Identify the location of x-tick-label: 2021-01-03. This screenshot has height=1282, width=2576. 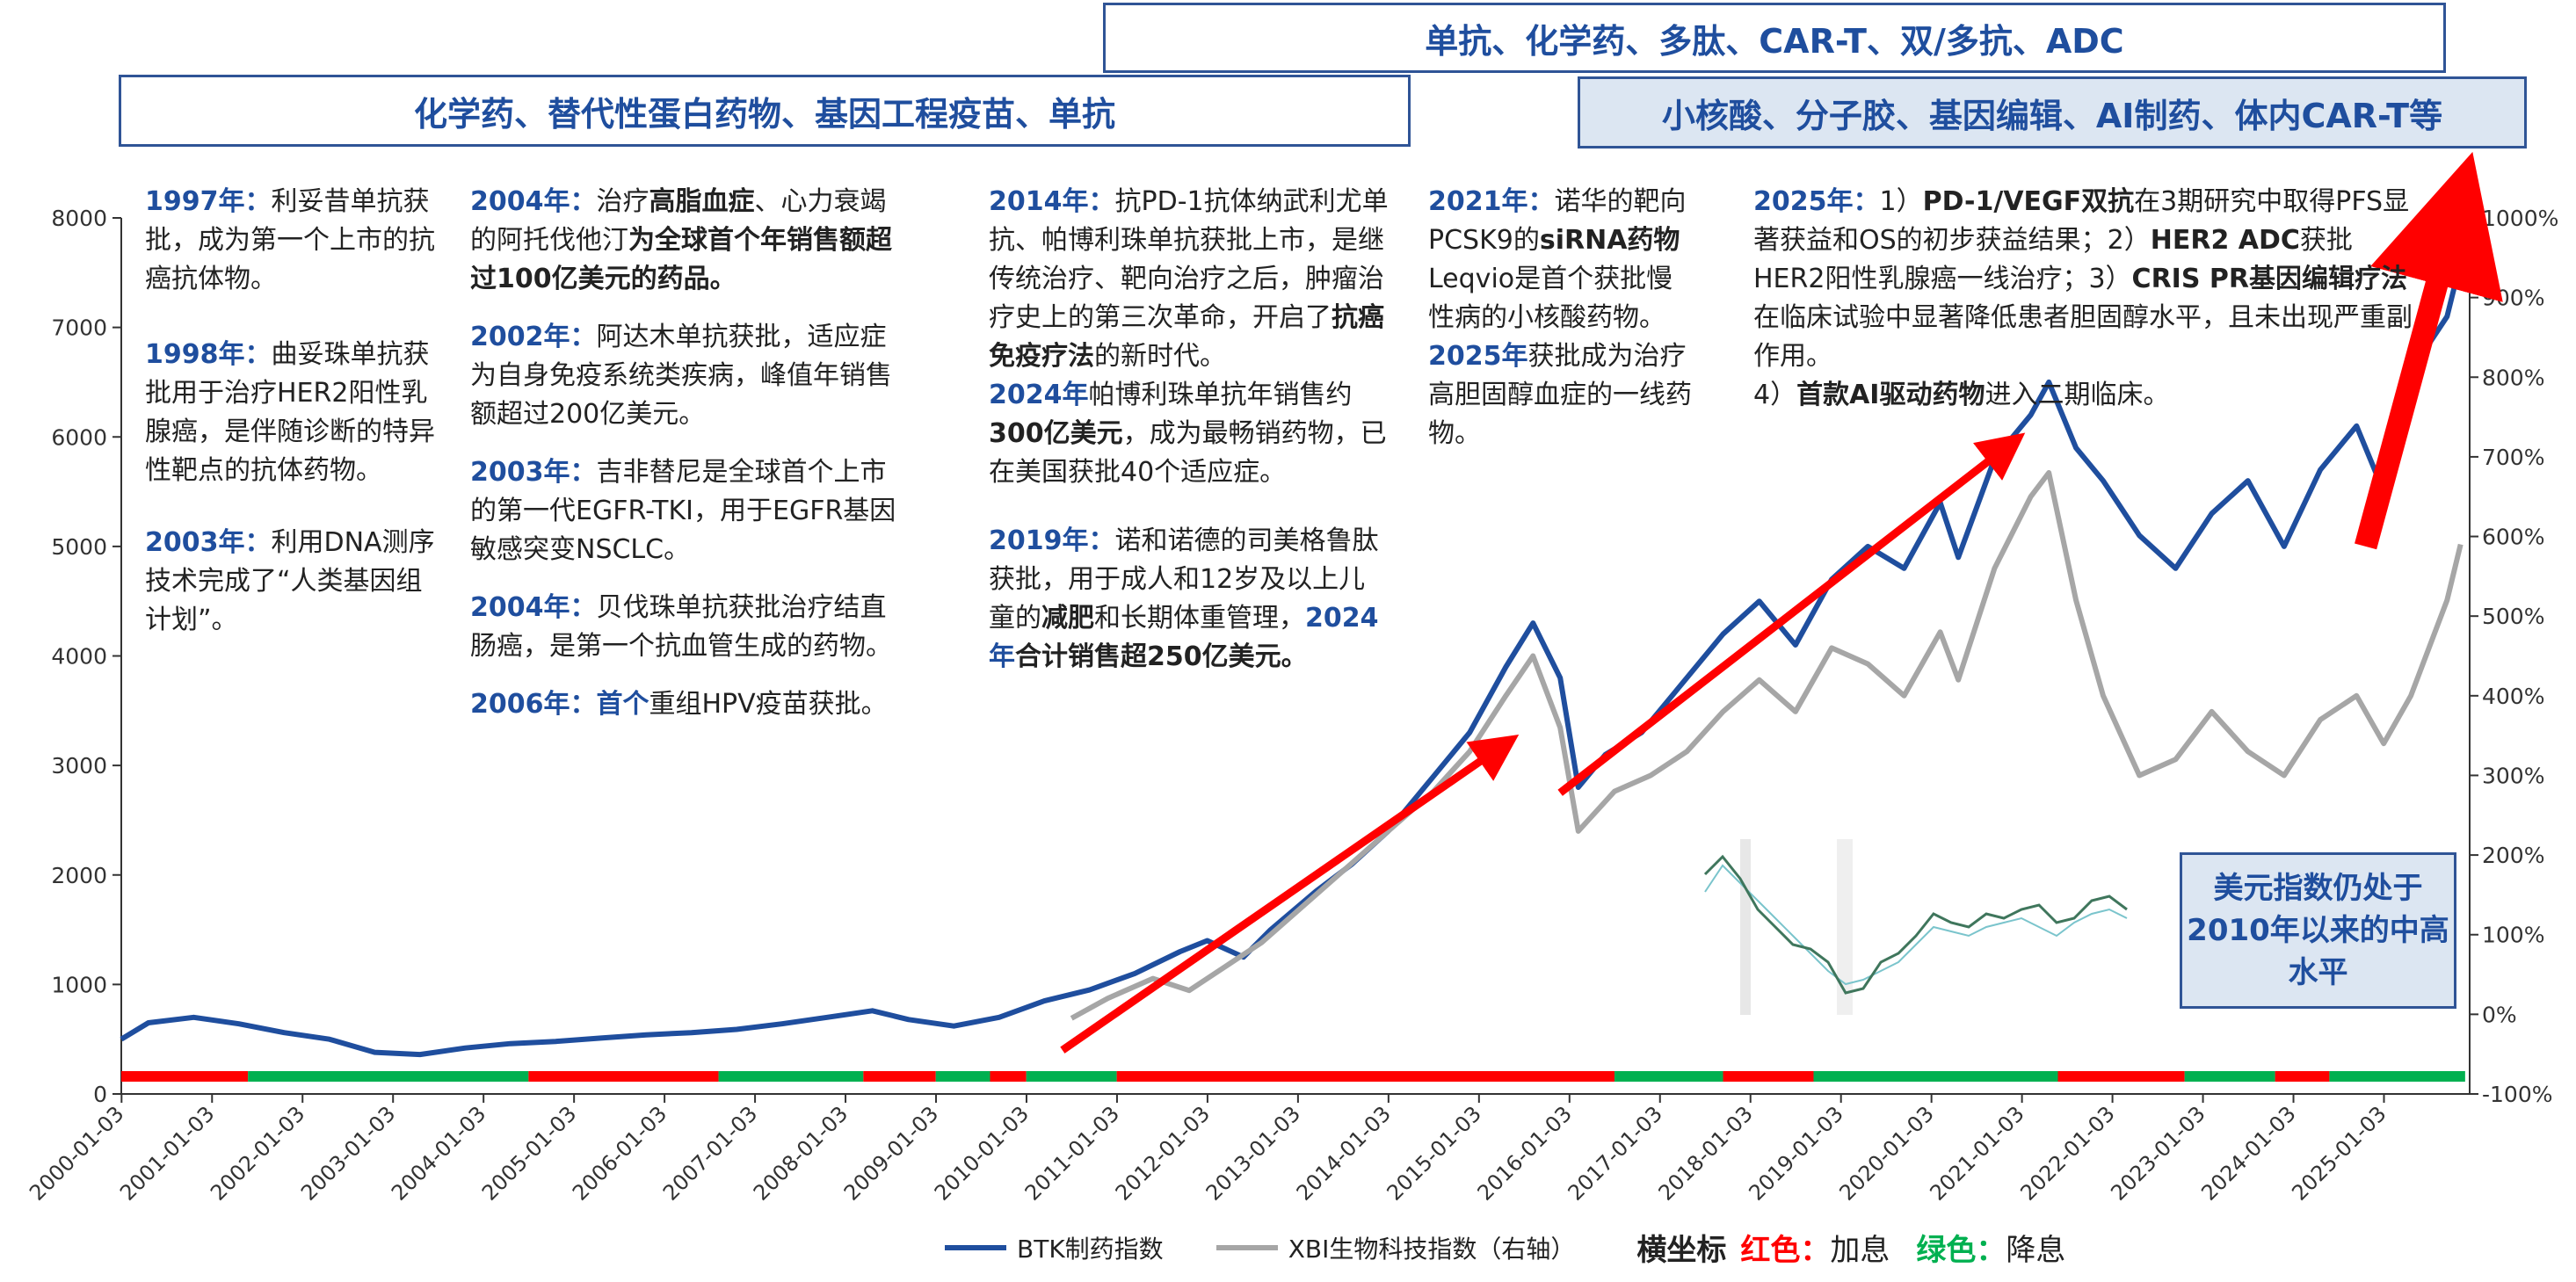
(1976, 1153).